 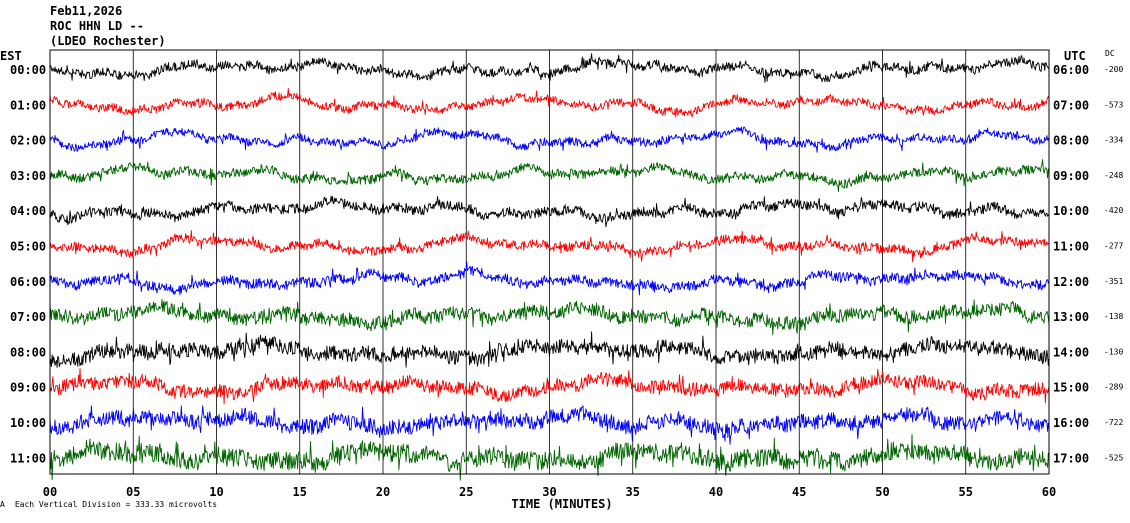 What do you see at coordinates (1071, 141) in the screenshot?
I see `utc-hour-label: 08:00` at bounding box center [1071, 141].